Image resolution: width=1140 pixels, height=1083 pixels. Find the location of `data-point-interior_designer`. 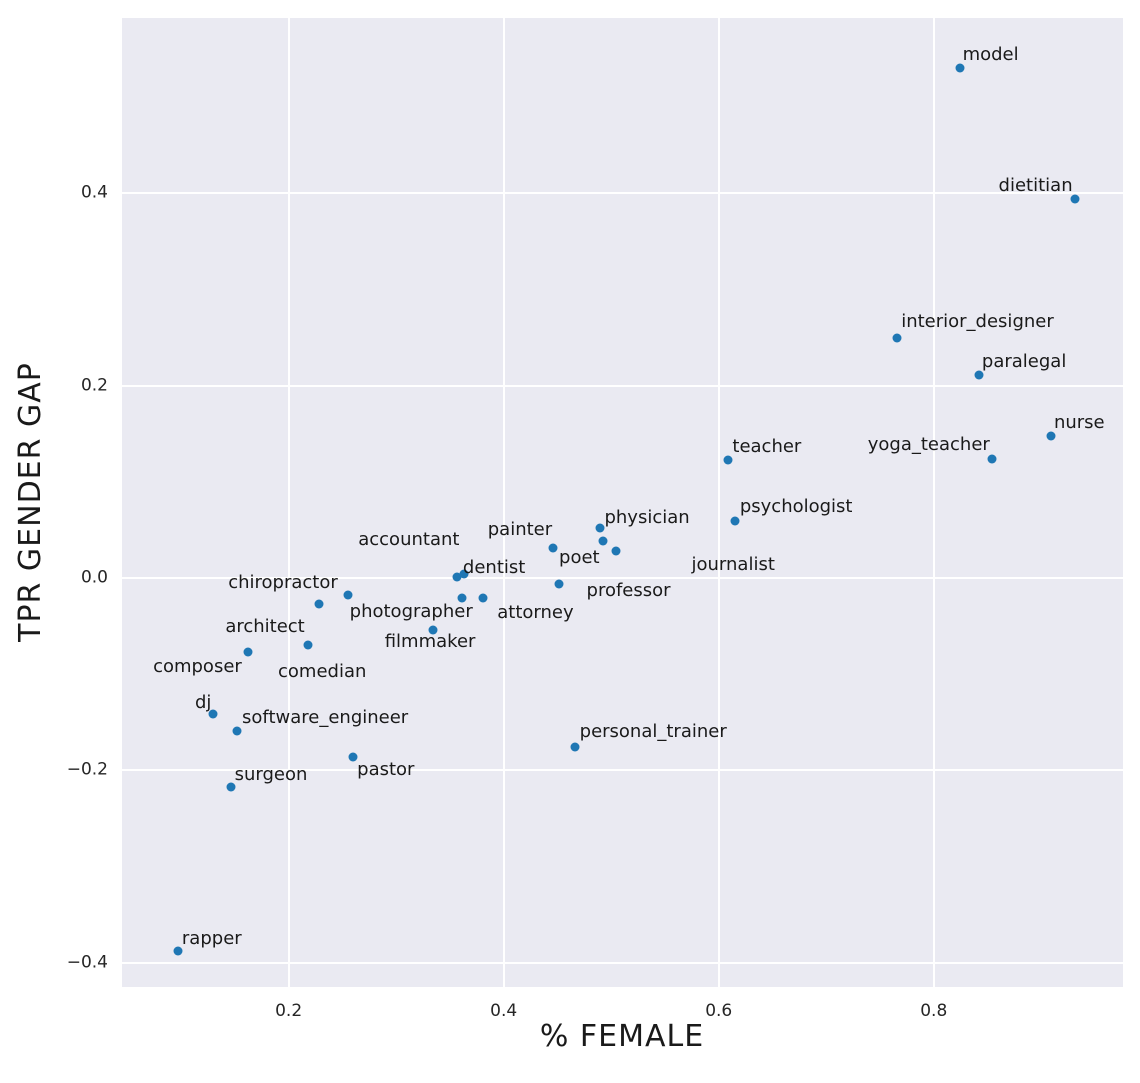

data-point-interior_designer is located at coordinates (897, 338).